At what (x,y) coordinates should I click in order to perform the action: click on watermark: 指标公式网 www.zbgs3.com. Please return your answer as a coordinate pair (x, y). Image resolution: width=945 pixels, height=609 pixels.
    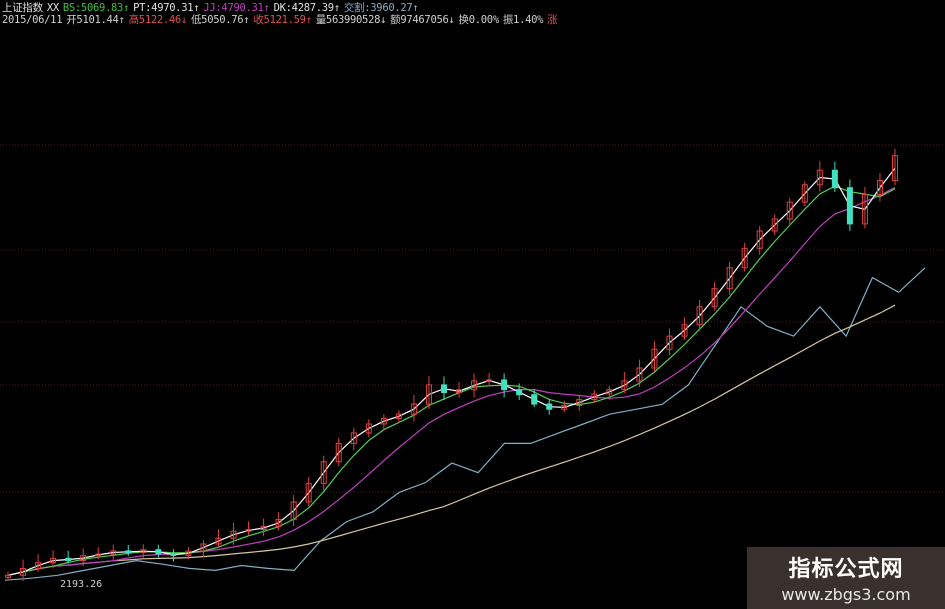
    Looking at the image, I should click on (846, 578).